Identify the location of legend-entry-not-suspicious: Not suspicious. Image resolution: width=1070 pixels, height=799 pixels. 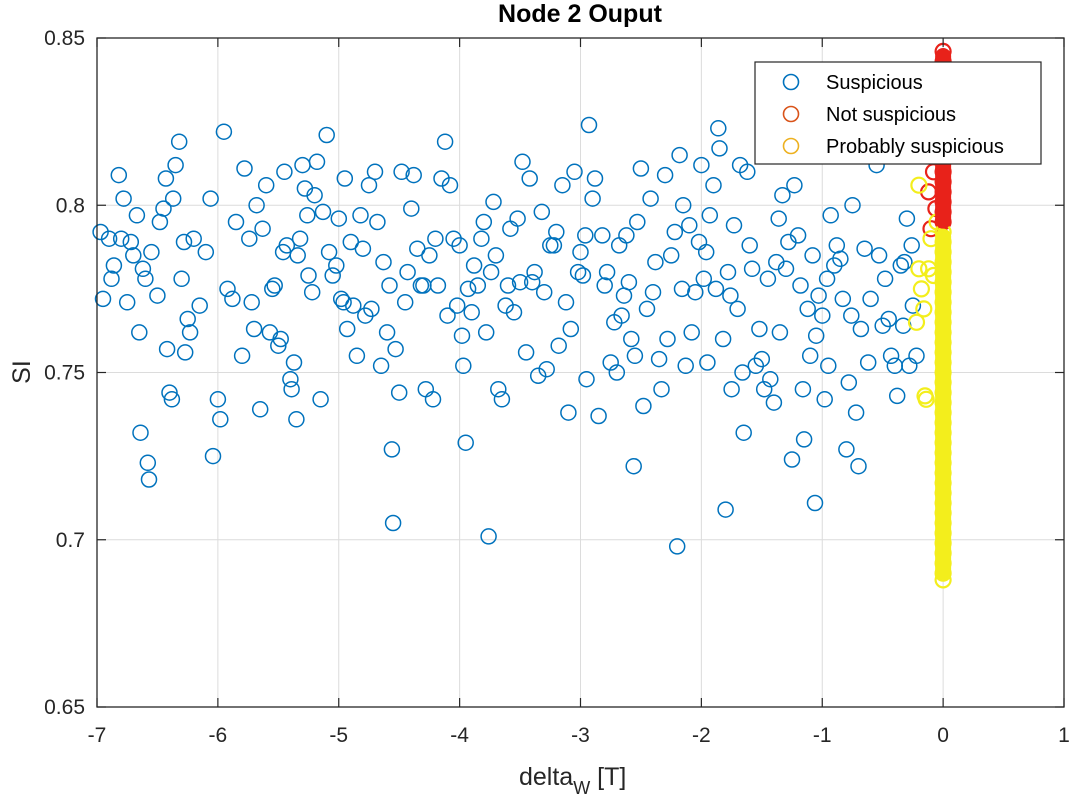
(891, 115).